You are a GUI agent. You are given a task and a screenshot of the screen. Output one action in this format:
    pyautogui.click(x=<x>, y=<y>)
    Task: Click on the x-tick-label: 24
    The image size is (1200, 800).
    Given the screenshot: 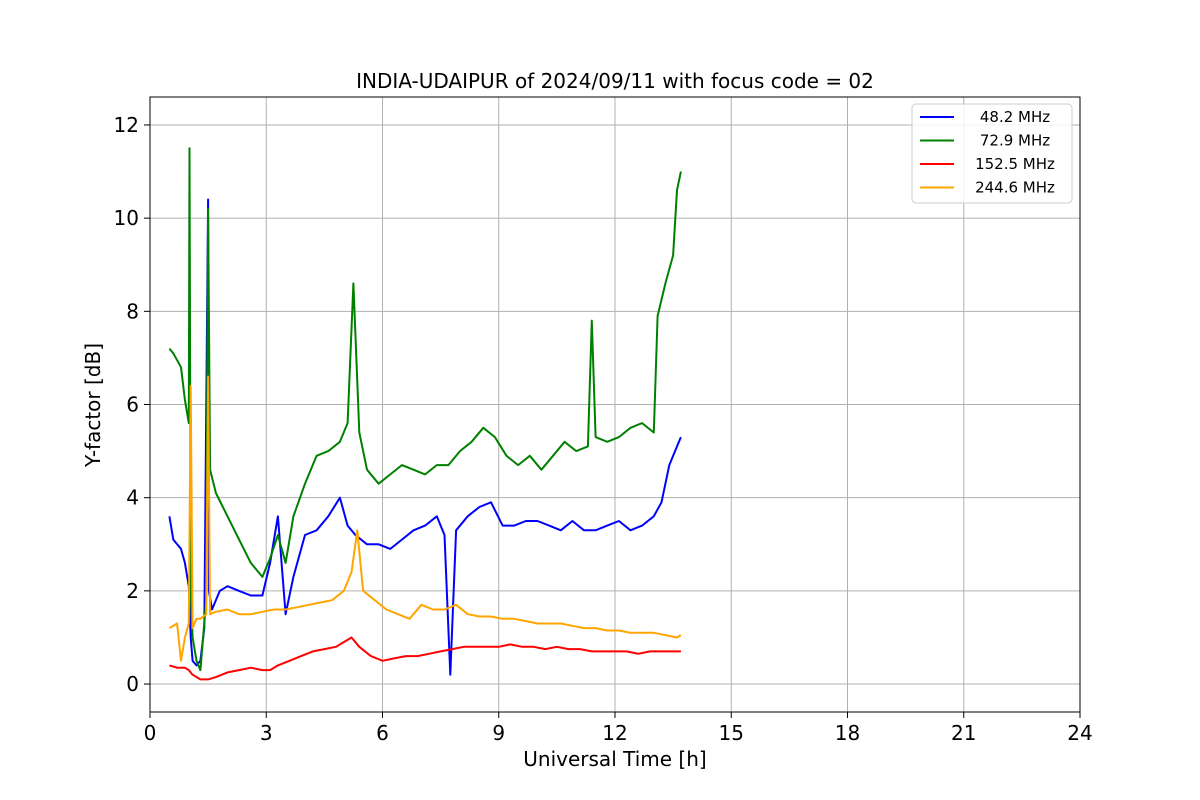 What is the action you would take?
    pyautogui.click(x=1079, y=733)
    